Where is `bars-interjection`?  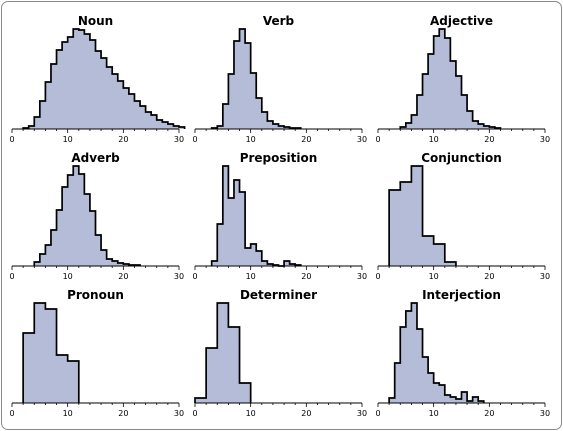 bars-interjection is located at coordinates (437, 353).